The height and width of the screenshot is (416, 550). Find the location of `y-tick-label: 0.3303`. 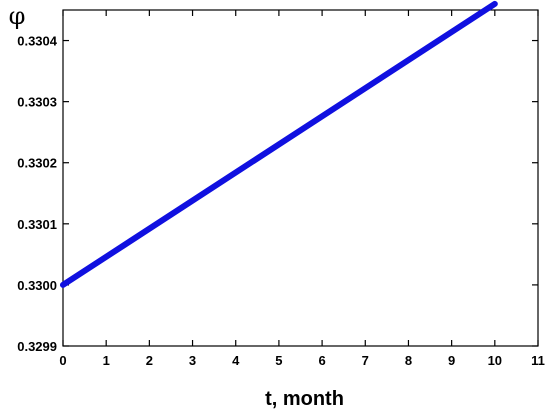

y-tick-label: 0.3303 is located at coordinates (37, 102).